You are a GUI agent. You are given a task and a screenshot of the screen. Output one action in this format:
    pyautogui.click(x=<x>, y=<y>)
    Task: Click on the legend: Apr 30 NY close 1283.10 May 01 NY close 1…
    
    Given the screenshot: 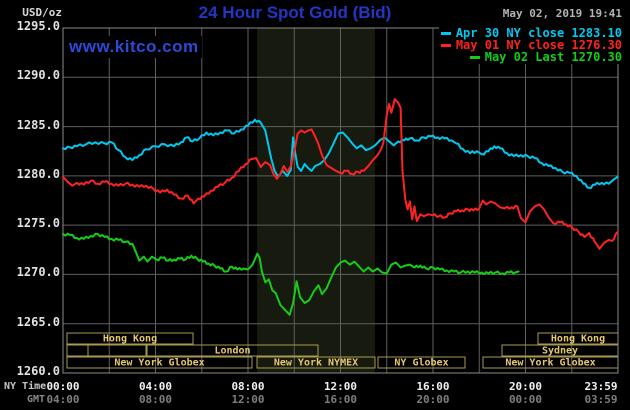 What is the action you would take?
    pyautogui.click(x=531, y=45)
    